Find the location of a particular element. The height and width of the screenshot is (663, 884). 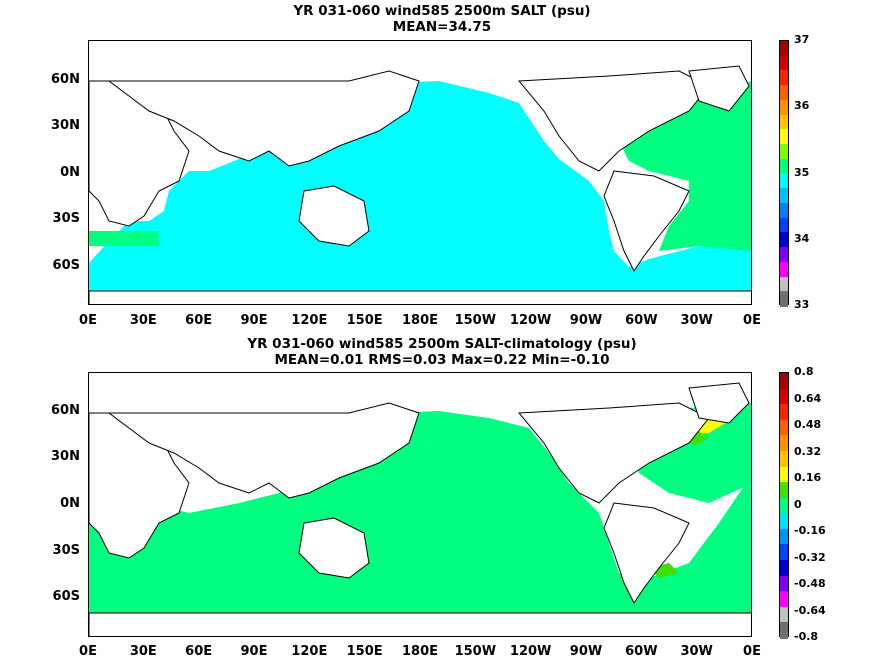

p2-ytick-30s: 30S is located at coordinates (66, 550).